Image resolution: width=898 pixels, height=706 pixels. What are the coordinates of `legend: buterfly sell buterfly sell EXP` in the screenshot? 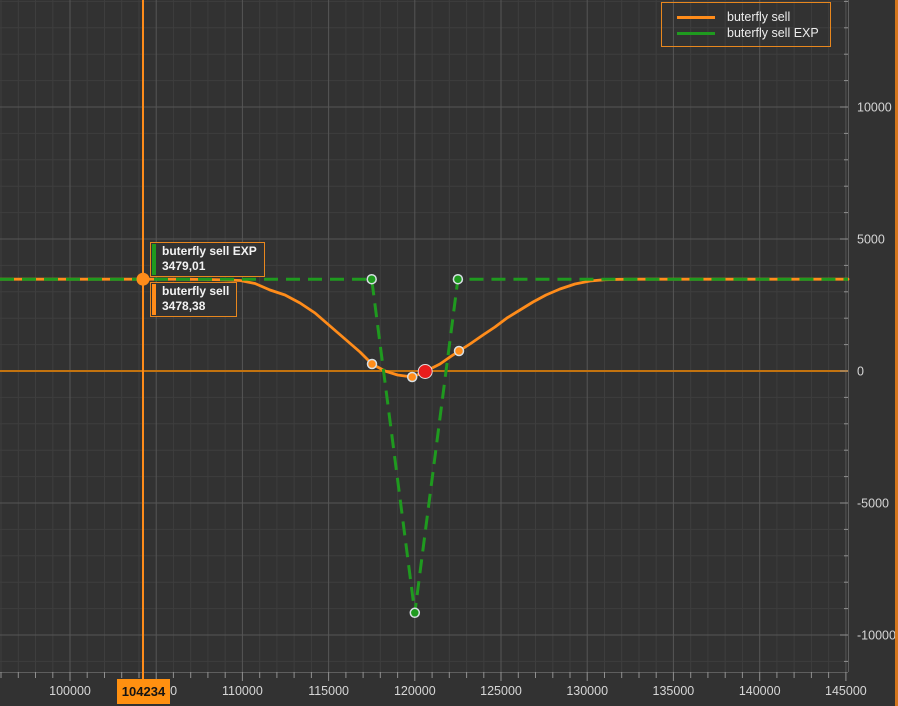 It's located at (746, 24).